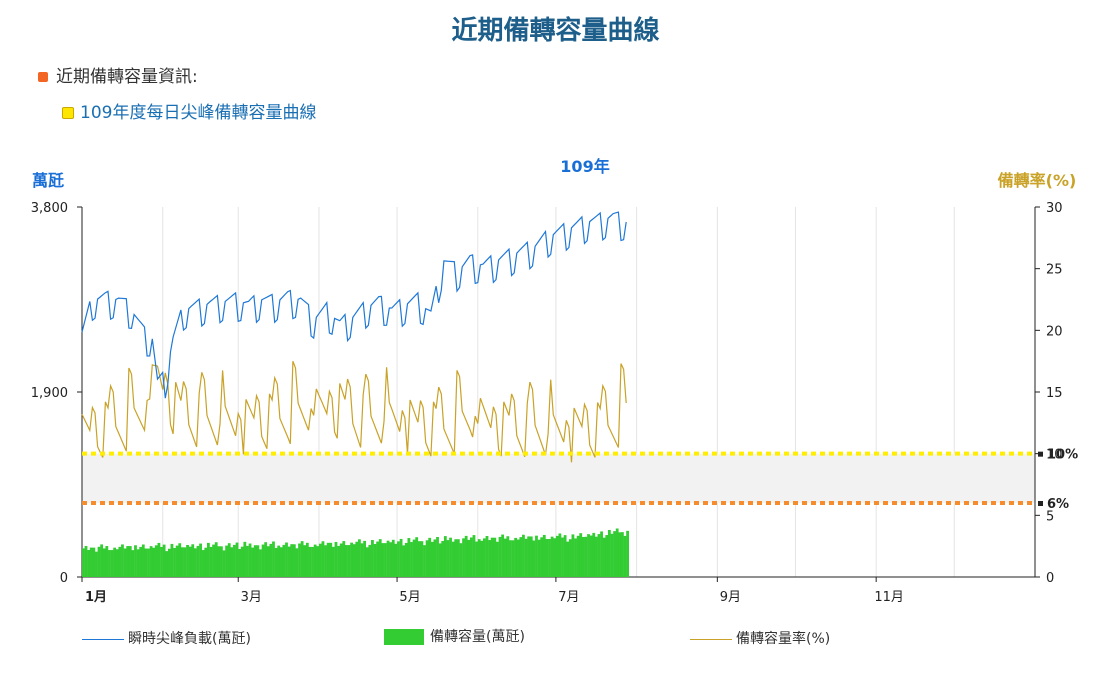 This screenshot has width=1111, height=680. Describe the element at coordinates (584, 166) in the screenshot. I see `chart-year-title: 109年` at that location.